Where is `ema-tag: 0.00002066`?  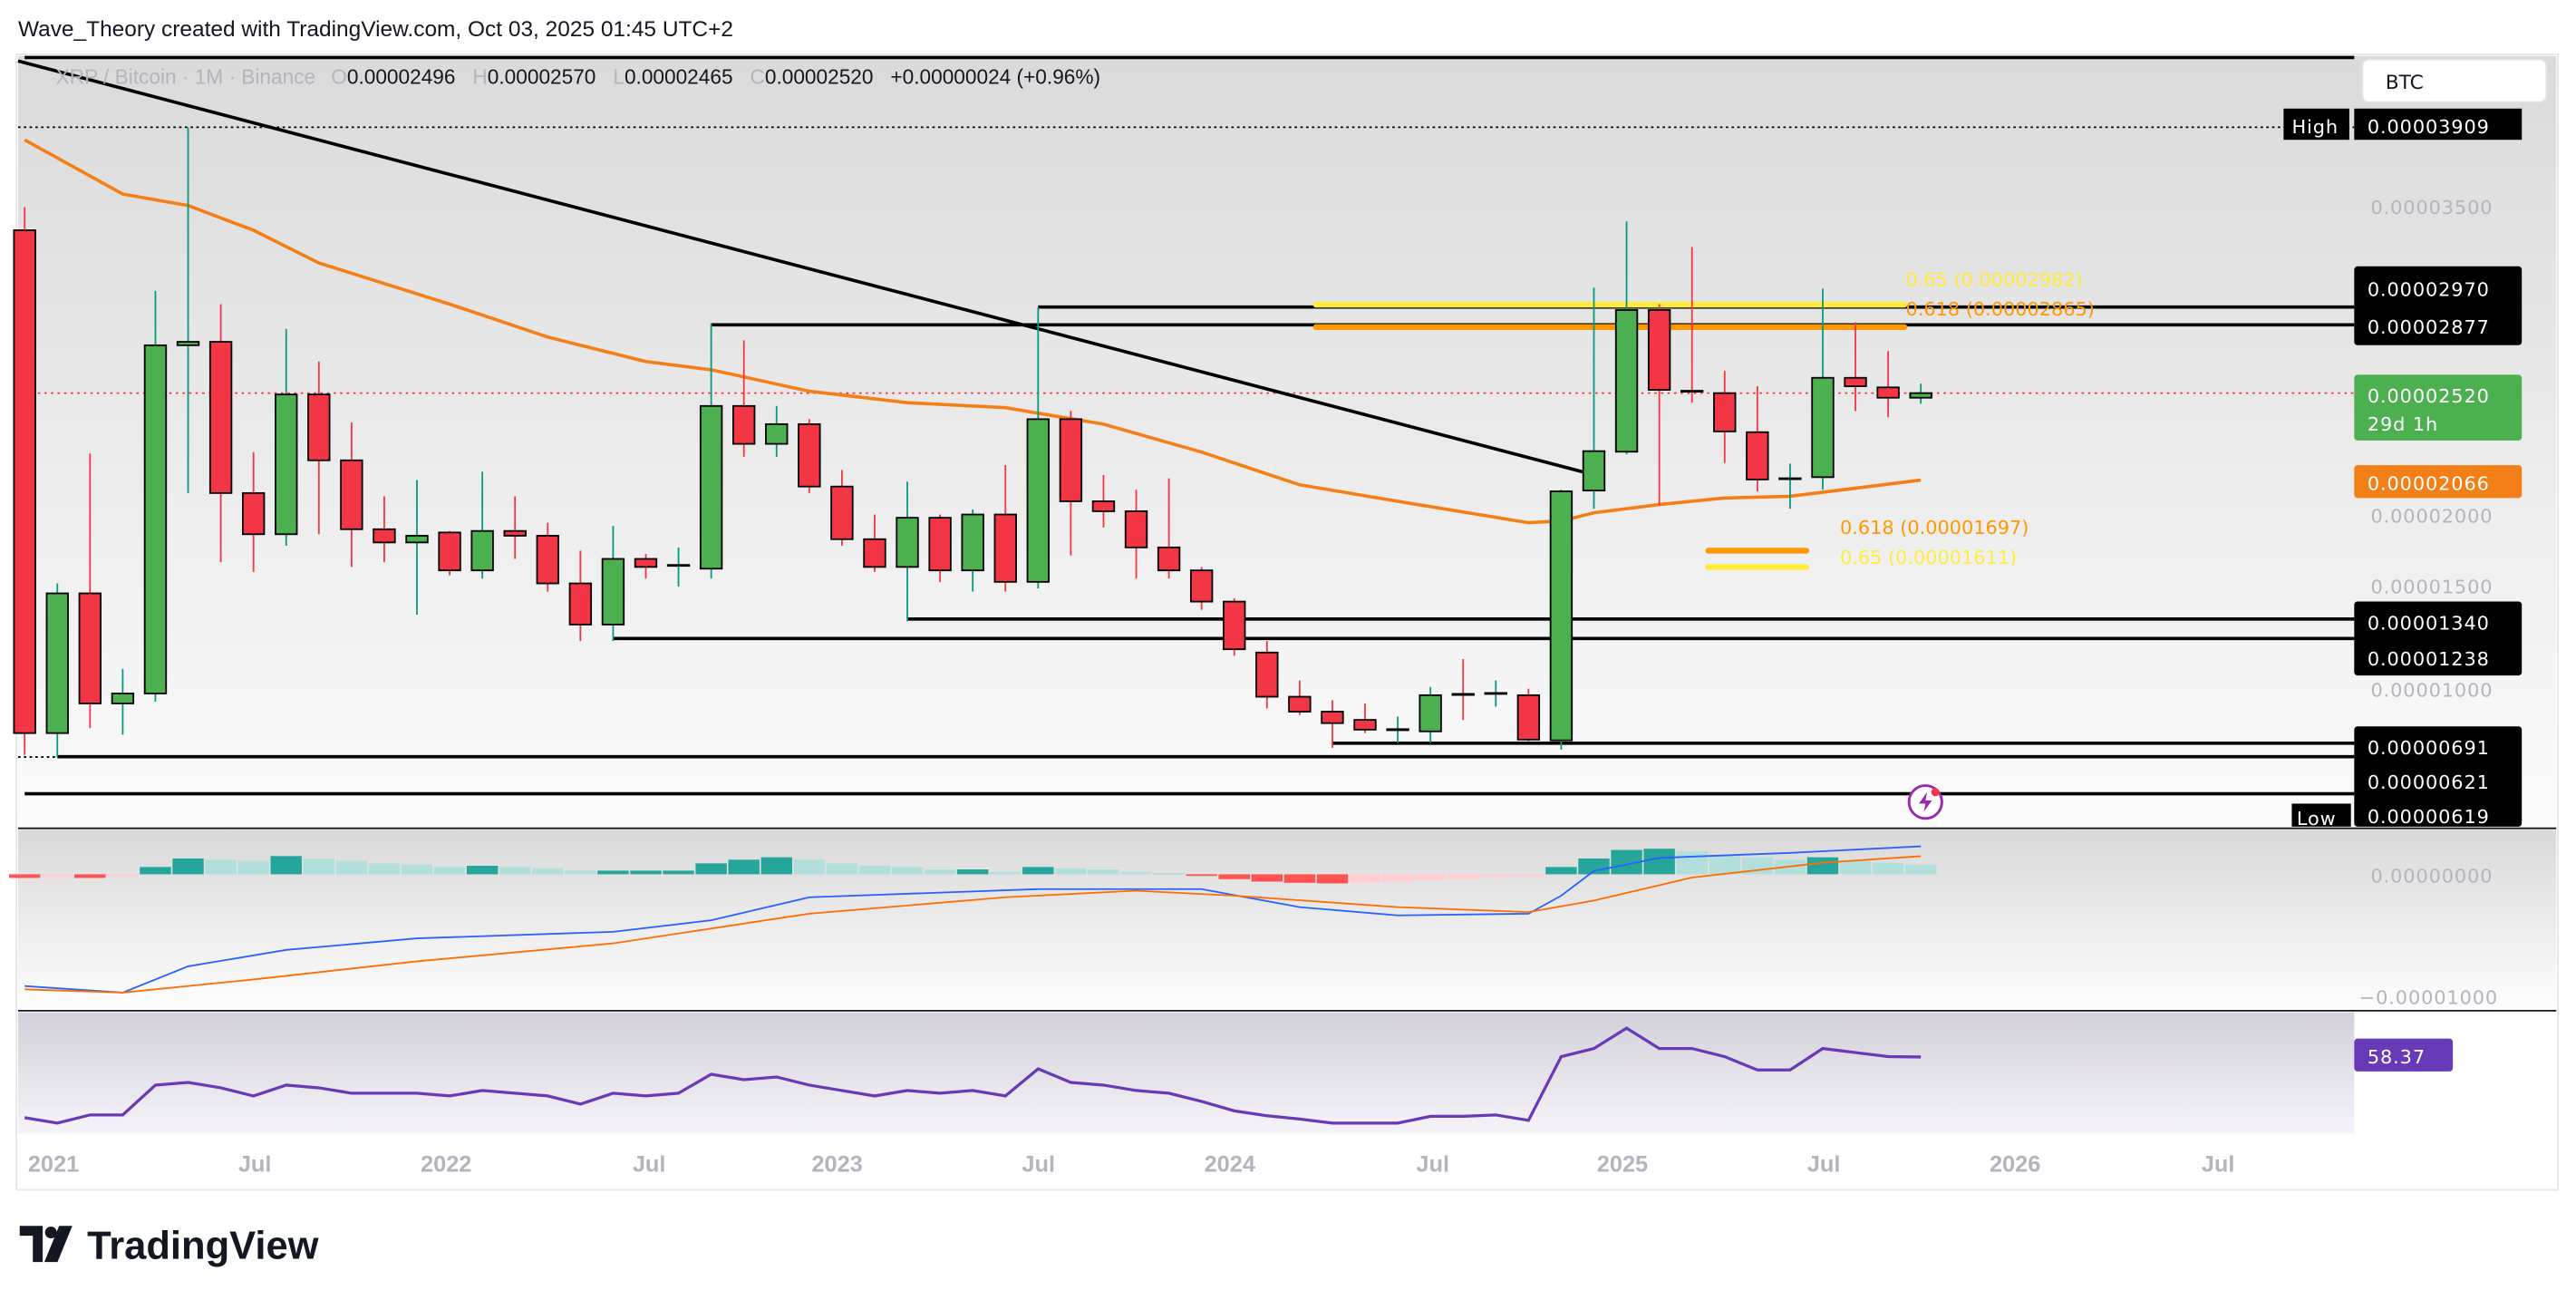 ema-tag: 0.00002066 is located at coordinates (2438, 482).